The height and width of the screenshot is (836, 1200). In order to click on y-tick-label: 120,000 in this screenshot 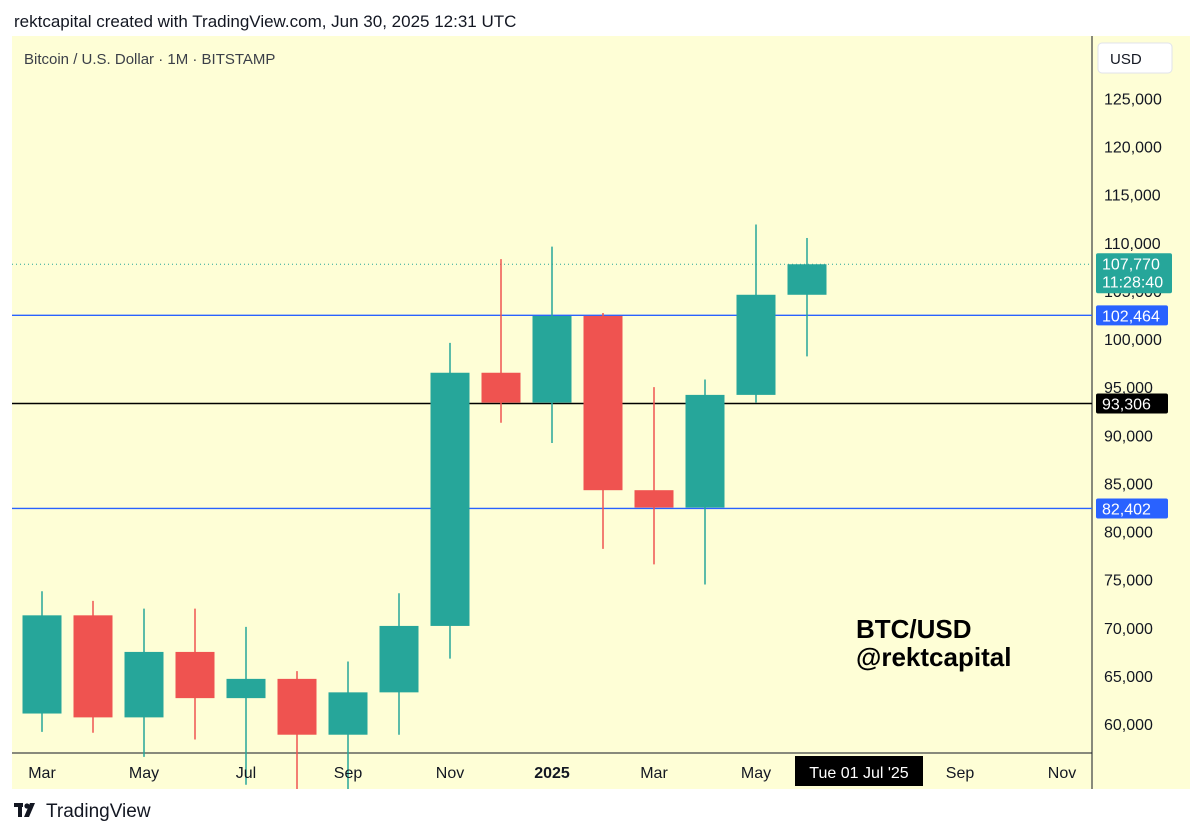, I will do `click(1133, 148)`.